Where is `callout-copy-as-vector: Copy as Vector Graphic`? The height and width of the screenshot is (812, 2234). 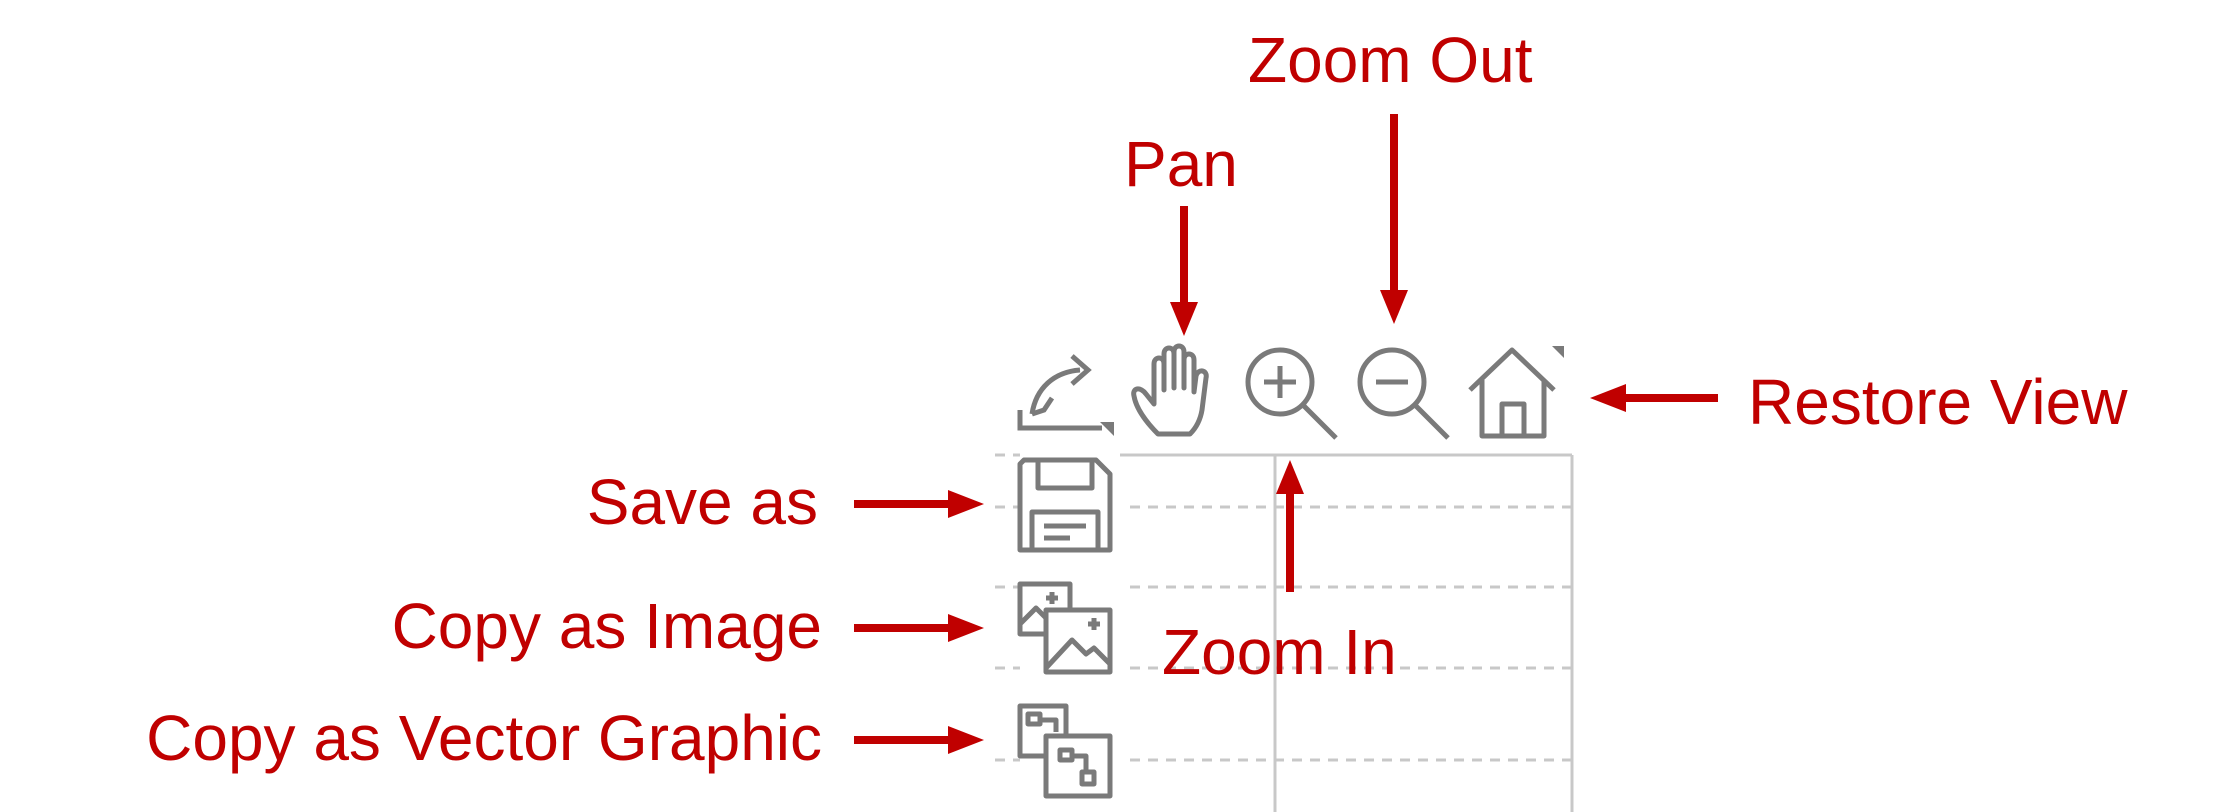 callout-copy-as-vector: Copy as Vector Graphic is located at coordinates (484, 738).